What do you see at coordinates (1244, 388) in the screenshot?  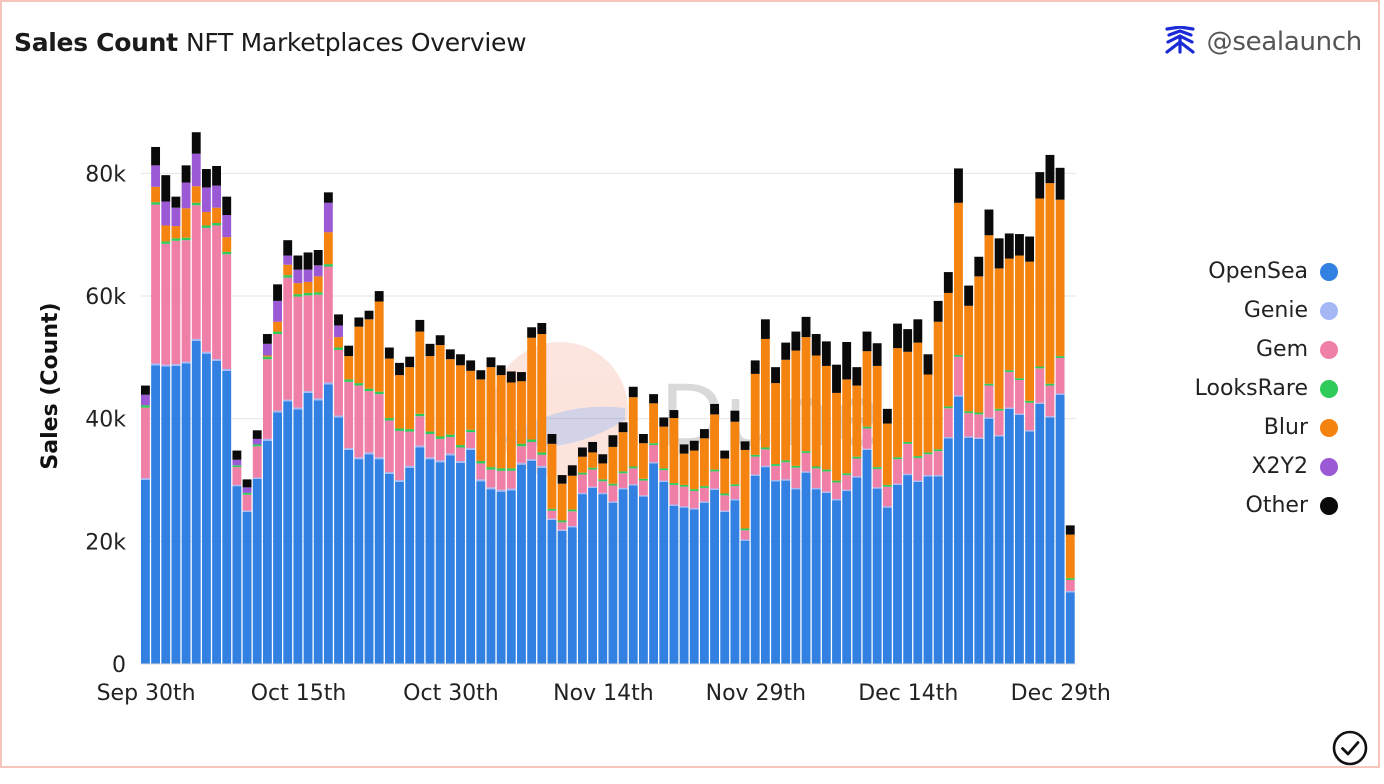 I see `legend-item-looksrare: LooksRare` at bounding box center [1244, 388].